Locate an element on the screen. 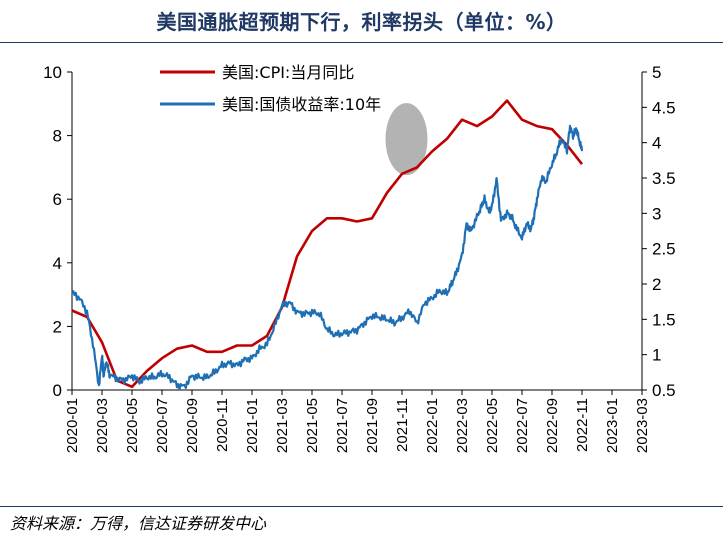 The image size is (723, 549). left-tick-label: 8 is located at coordinates (57, 136).